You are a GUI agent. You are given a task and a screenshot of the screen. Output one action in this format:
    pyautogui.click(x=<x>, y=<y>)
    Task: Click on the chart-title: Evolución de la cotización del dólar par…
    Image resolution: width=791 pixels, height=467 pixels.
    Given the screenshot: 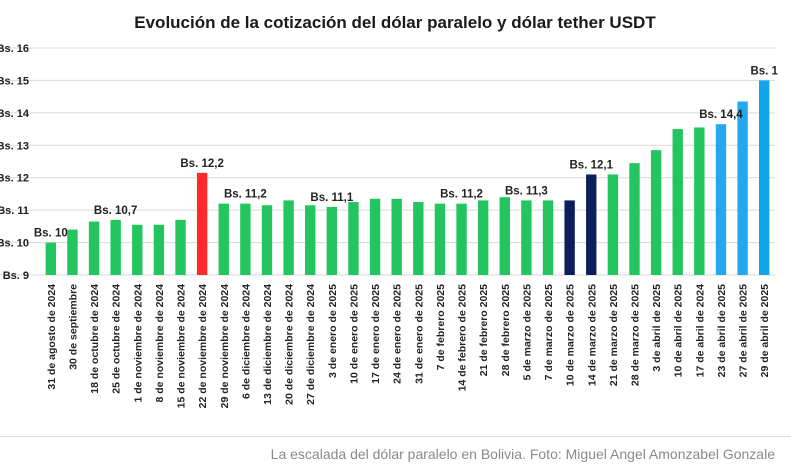 What is the action you would take?
    pyautogui.click(x=395, y=22)
    